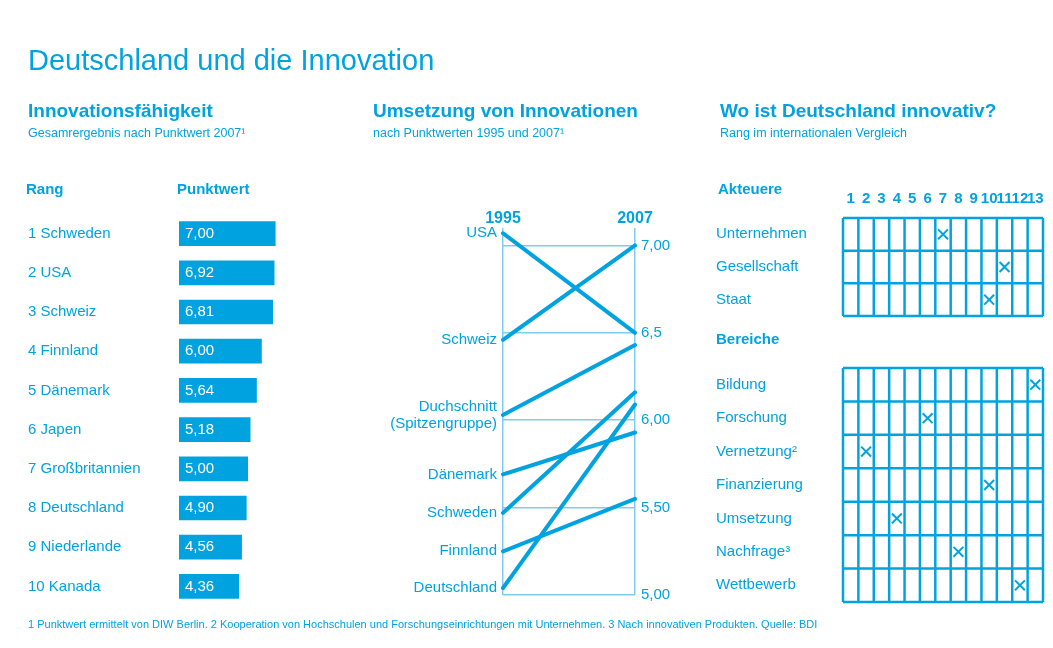 The width and height of the screenshot is (1053, 648). Describe the element at coordinates (505, 111) in the screenshot. I see `chart-title: Umsetzung von Innovationen` at that location.